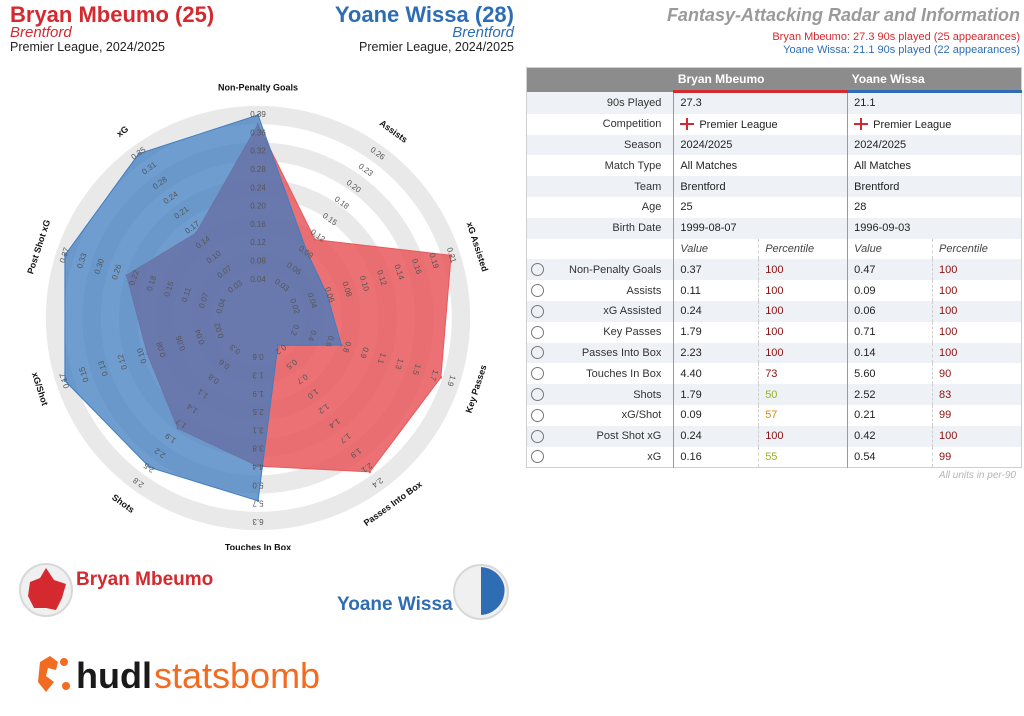 Image resolution: width=1024 pixels, height=716 pixels. Describe the element at coordinates (179, 675) in the screenshot. I see `brand-logo: hudl statsbomb` at that location.